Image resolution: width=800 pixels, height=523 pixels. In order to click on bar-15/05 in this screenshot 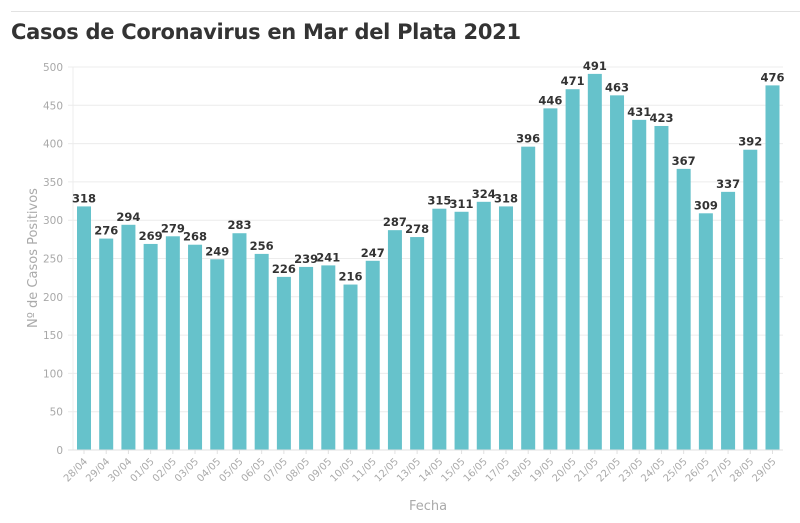, I will do `click(461, 330)`.